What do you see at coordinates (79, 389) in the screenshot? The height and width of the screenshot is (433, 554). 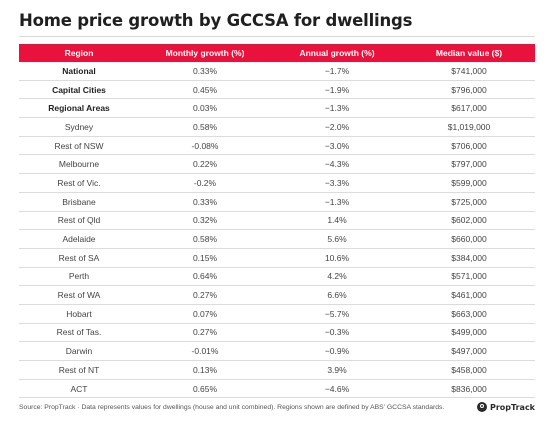 I see `region-cell: ACT` at bounding box center [79, 389].